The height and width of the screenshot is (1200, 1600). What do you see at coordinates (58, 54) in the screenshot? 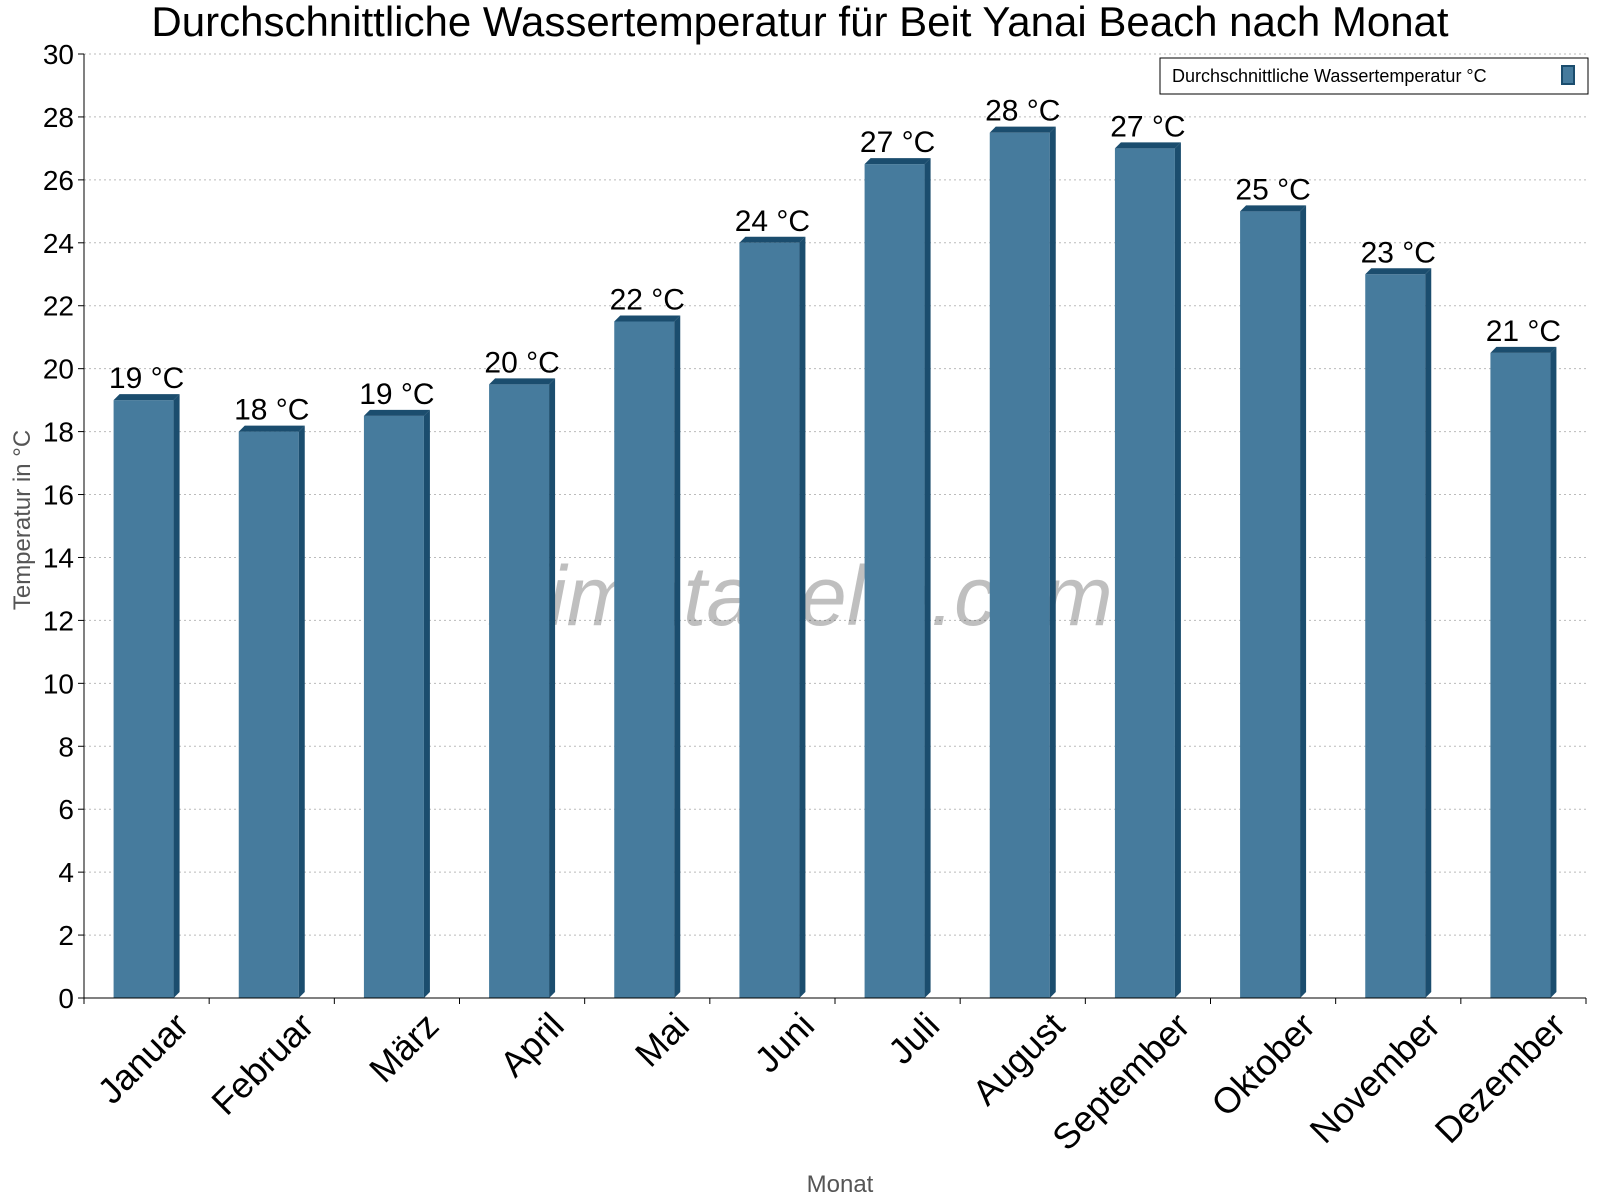
I see `y-tick-label: 30` at bounding box center [58, 54].